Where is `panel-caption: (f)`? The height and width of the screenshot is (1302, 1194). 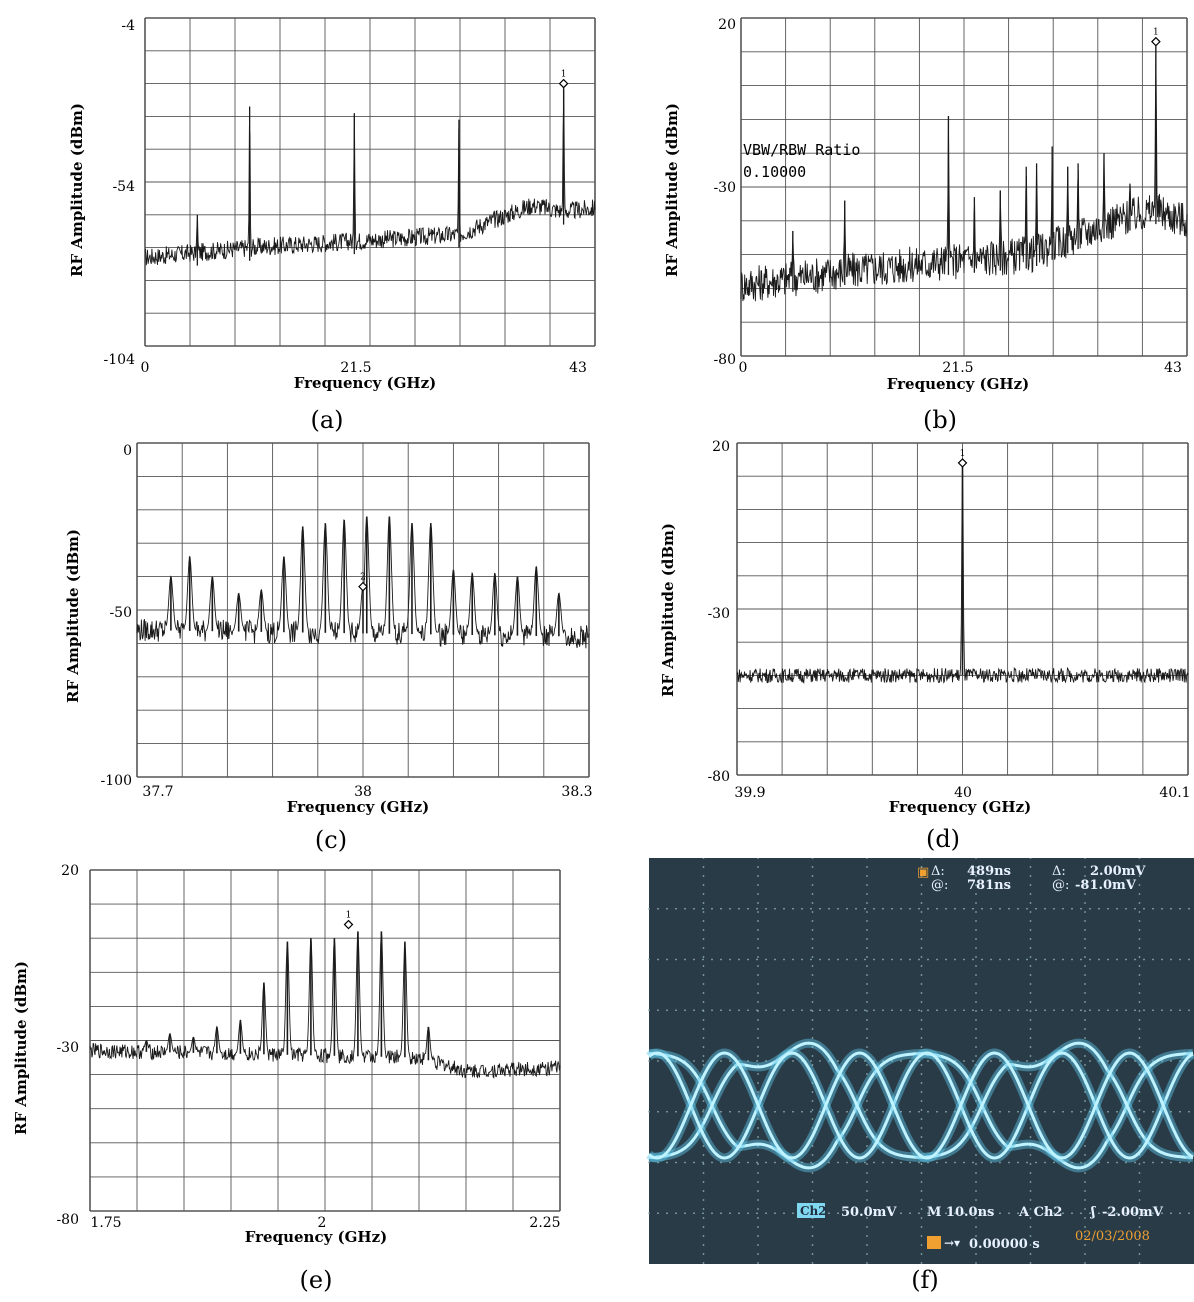
panel-caption: (f) is located at coordinates (925, 1280).